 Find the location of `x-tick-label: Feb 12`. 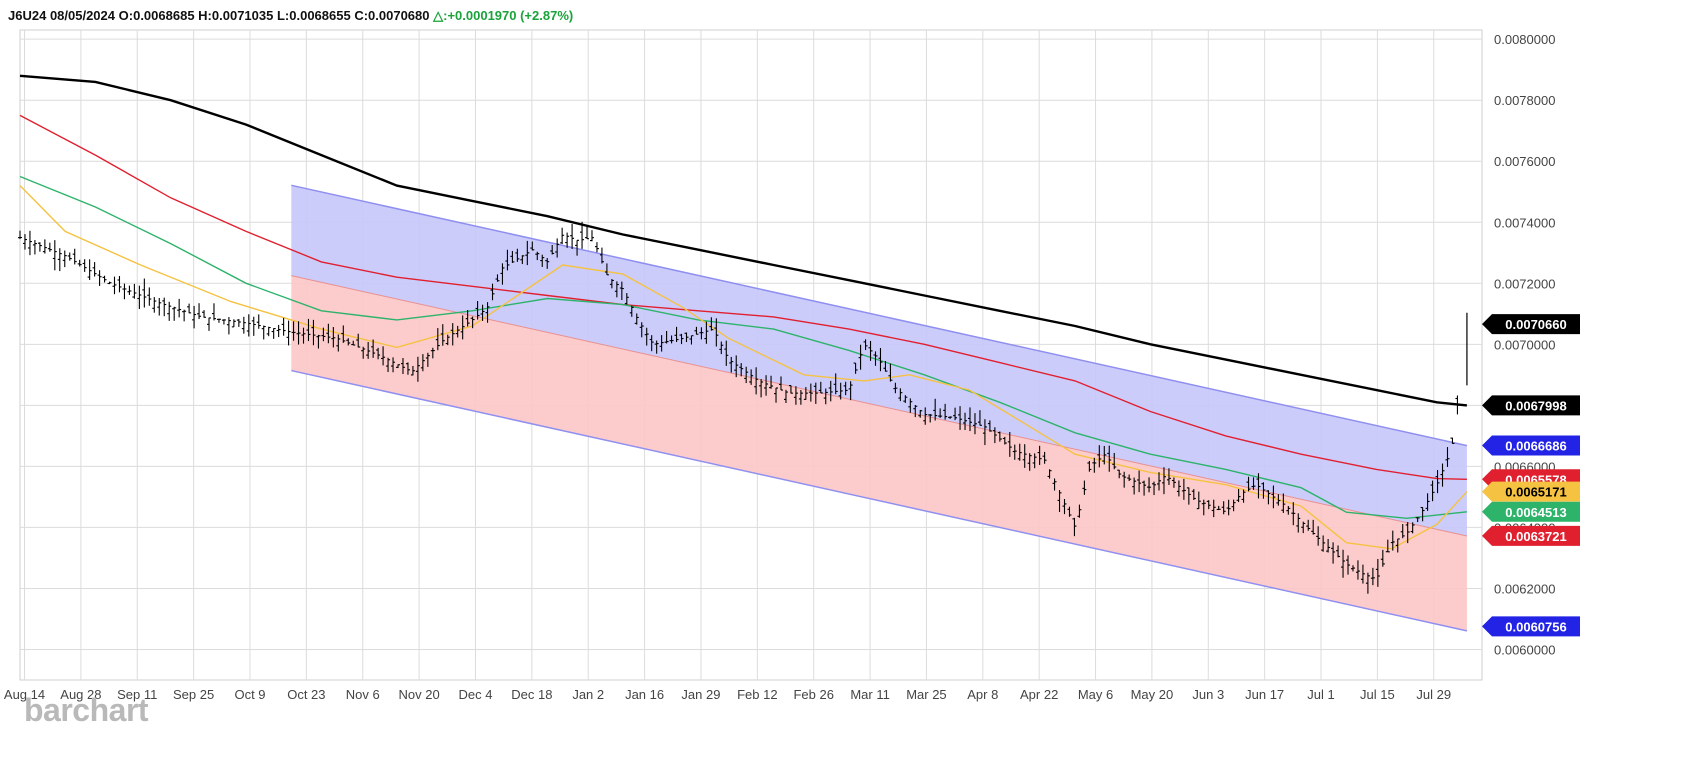

x-tick-label: Feb 12 is located at coordinates (757, 694).